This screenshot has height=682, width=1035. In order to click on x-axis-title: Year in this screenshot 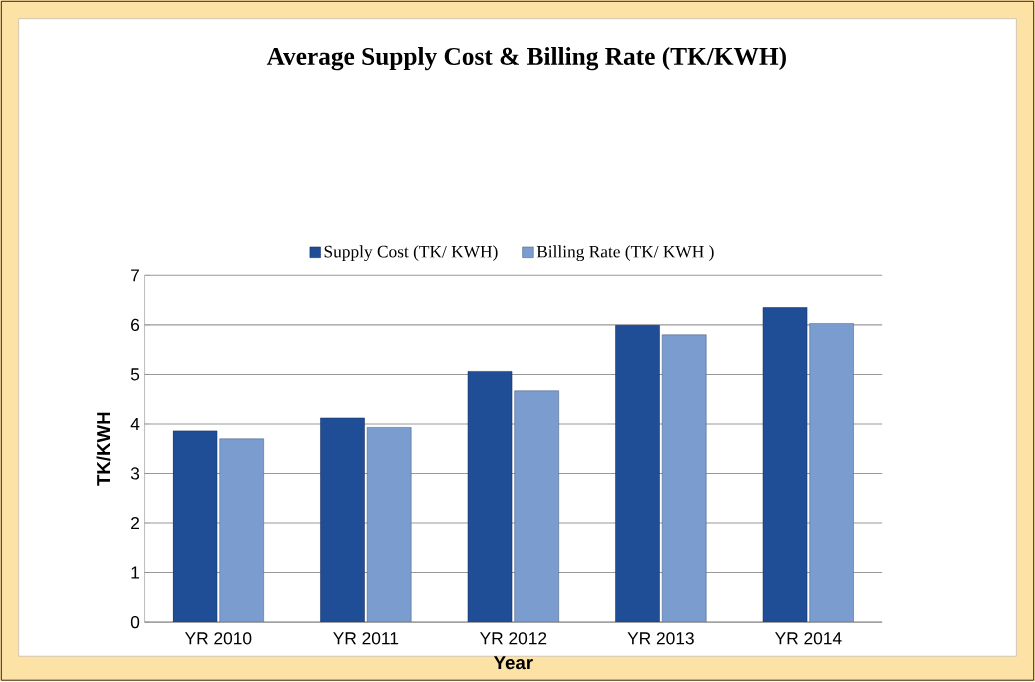, I will do `click(513, 663)`.